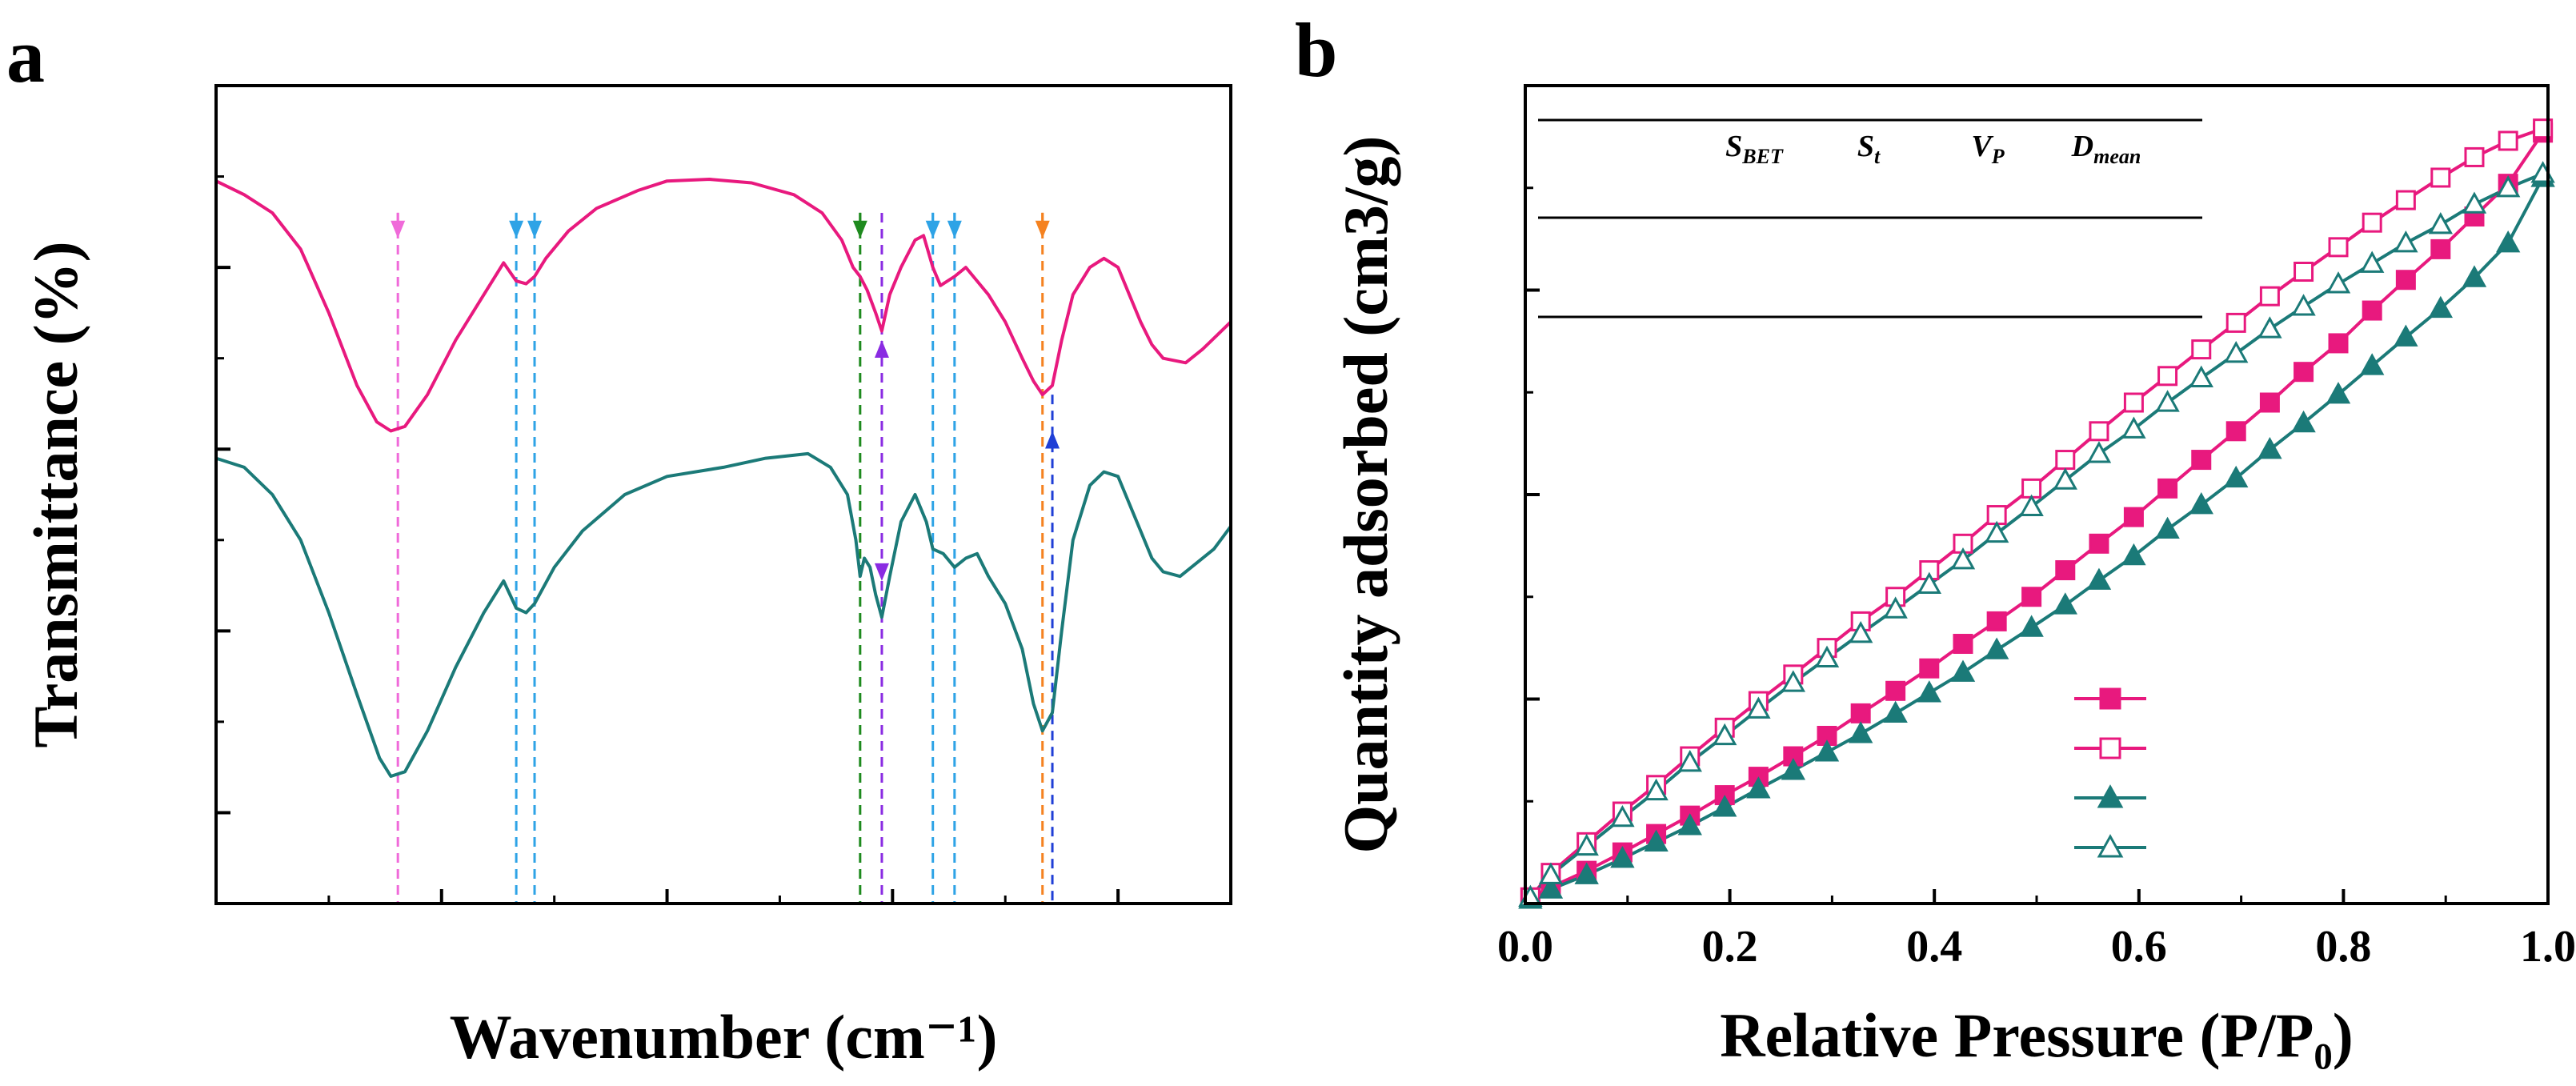  Describe the element at coordinates (723, 305) in the screenshot. I see `spectrum-line-pca-mip` at that location.